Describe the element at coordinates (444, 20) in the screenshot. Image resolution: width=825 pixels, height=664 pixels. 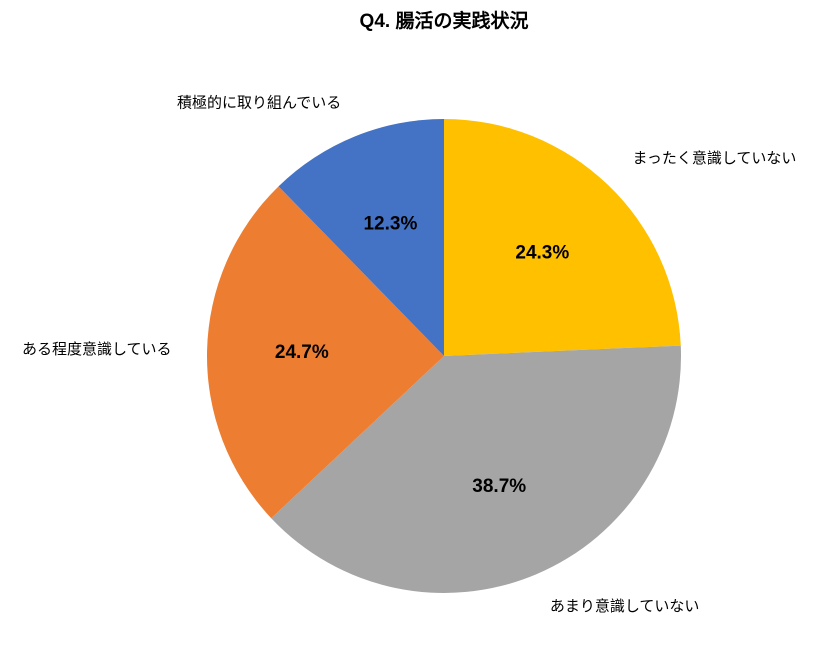
I see `chart-title: Q4. 腸活の実践状況` at that location.